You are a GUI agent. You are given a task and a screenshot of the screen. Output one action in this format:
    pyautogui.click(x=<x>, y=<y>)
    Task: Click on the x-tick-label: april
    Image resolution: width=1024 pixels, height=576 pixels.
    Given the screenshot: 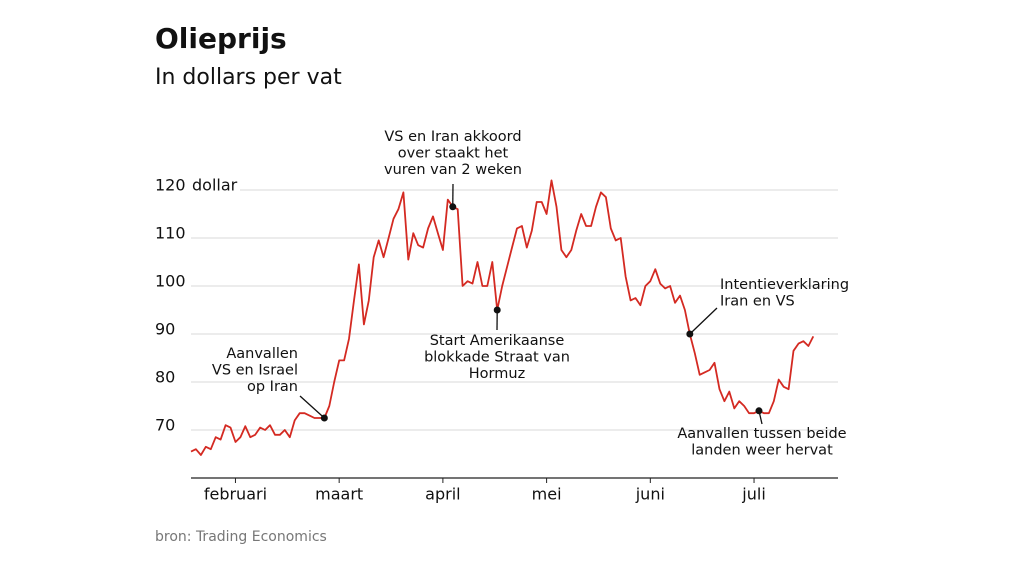 What is the action you would take?
    pyautogui.click(x=442, y=494)
    